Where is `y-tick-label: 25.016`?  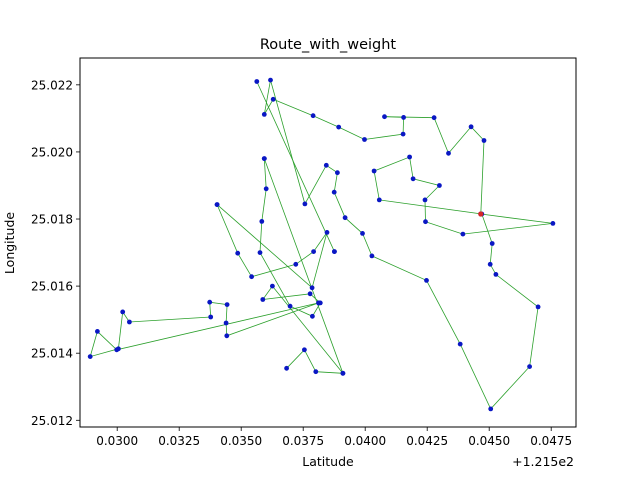 y-tick-label: 25.016 is located at coordinates (52, 287).